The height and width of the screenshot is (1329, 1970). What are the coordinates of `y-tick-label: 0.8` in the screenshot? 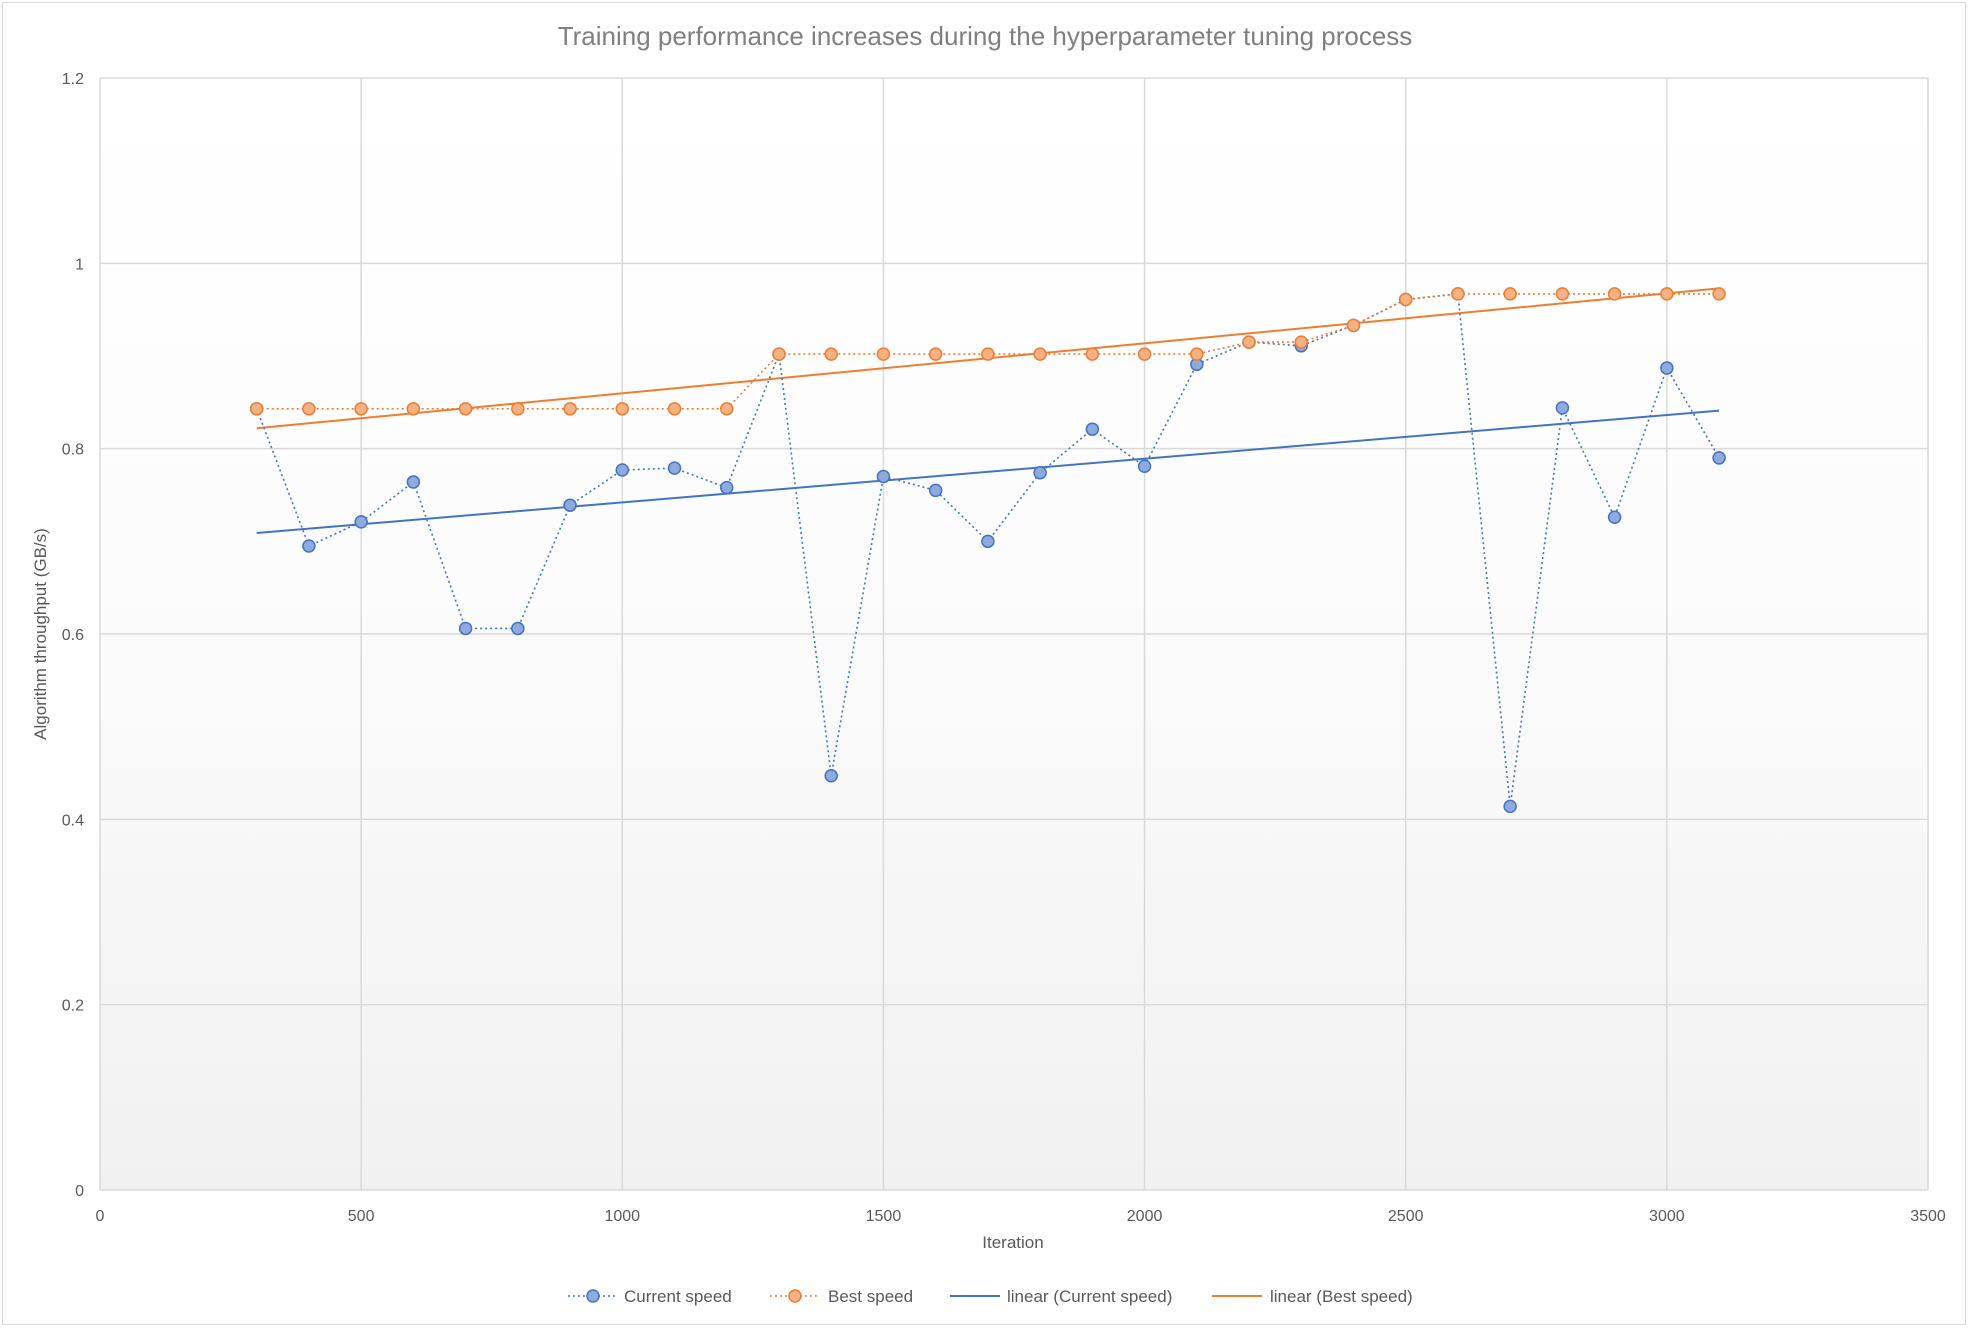 It's located at (73, 450).